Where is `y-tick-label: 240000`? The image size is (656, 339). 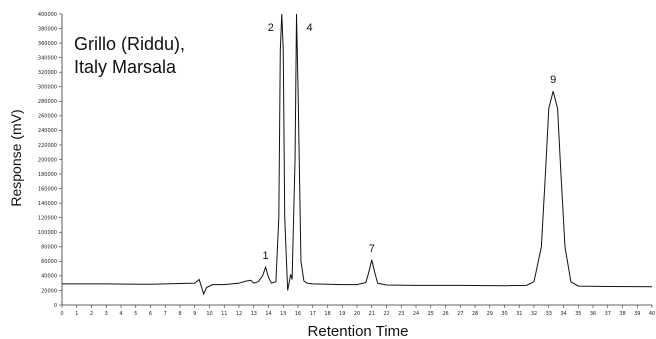
y-tick-label: 240000 is located at coordinates (47, 131).